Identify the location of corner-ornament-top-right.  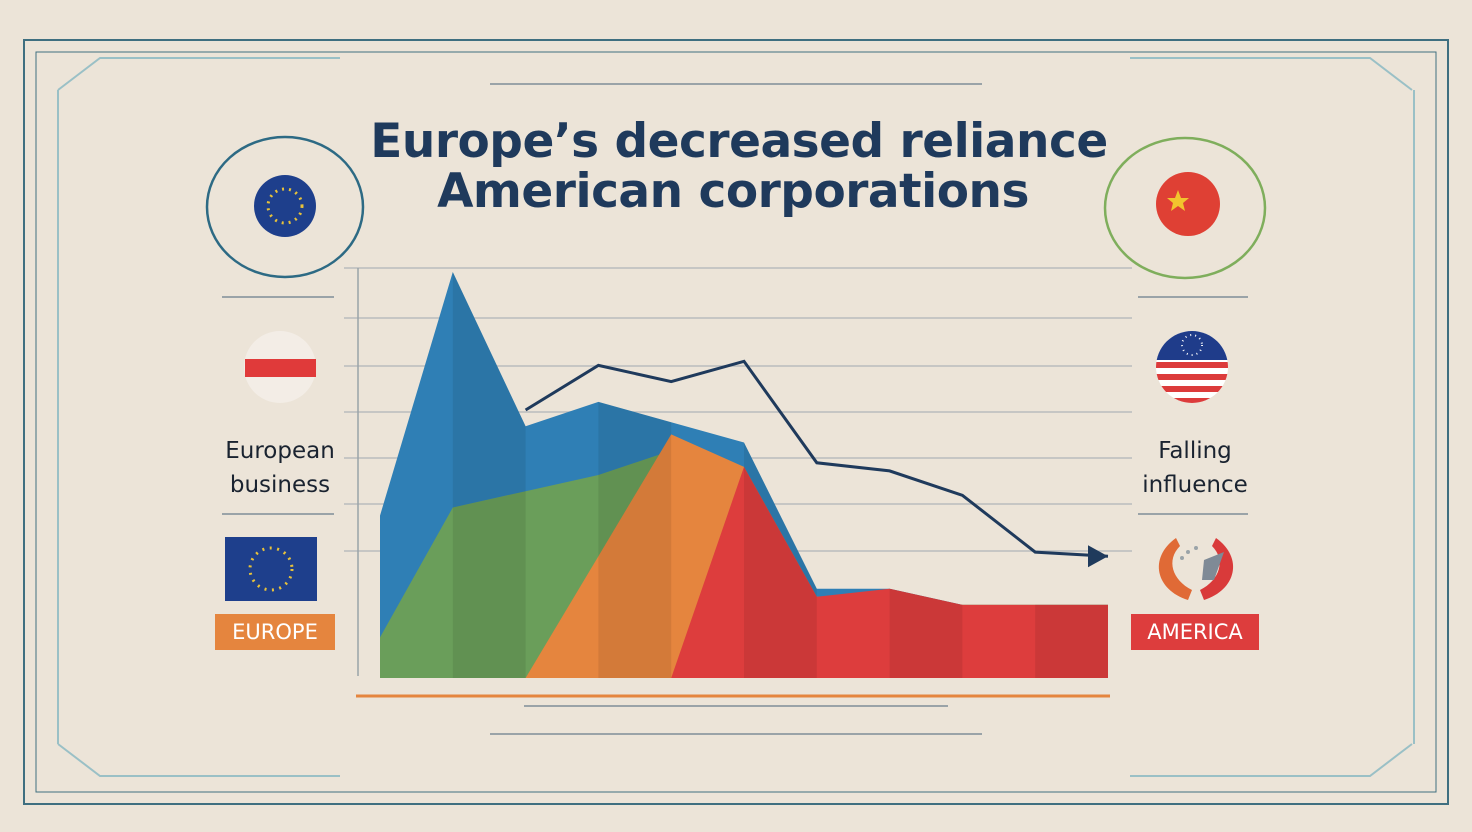
(1271, 74).